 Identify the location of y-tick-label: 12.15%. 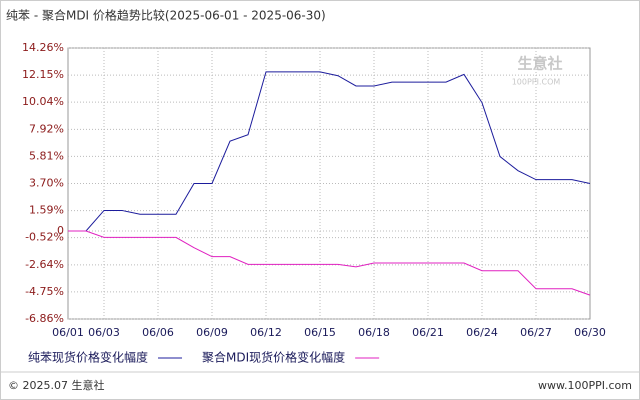
(43, 74).